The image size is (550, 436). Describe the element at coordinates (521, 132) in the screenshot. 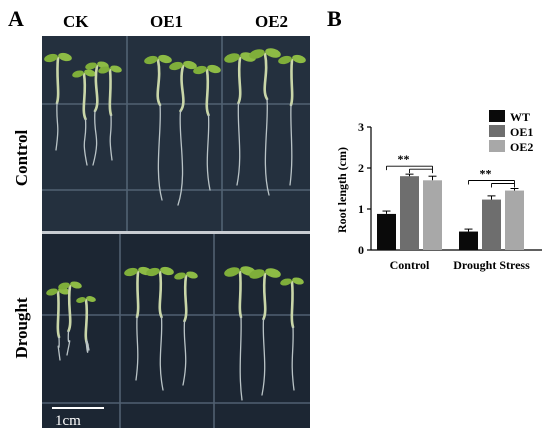

I see `legend-label: OE1` at that location.